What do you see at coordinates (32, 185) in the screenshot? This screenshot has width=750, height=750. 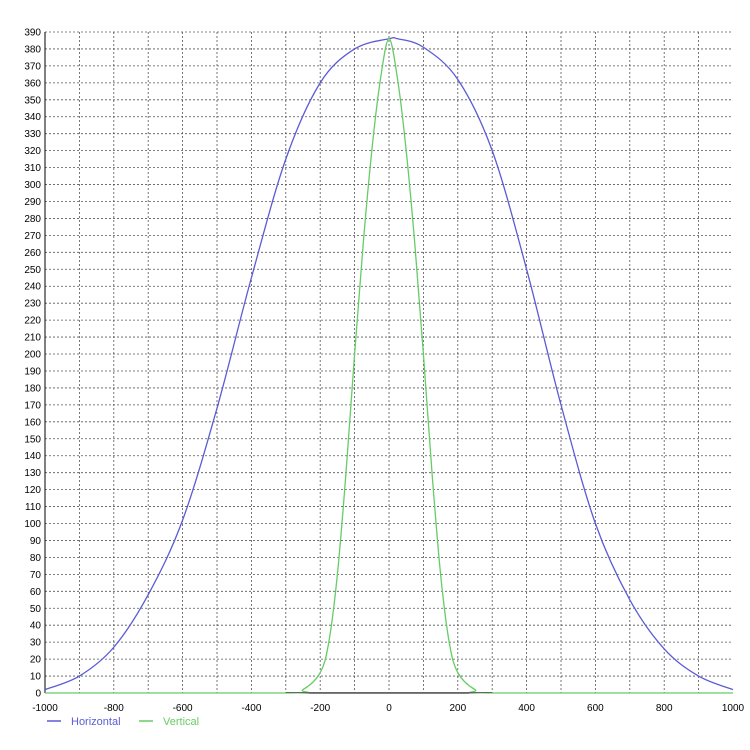 I see `y-tick-label: 300` at bounding box center [32, 185].